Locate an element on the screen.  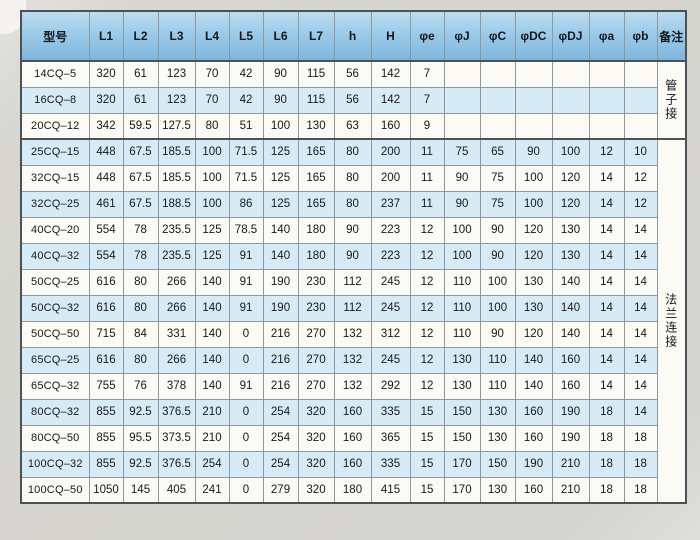
model-cell: 50CQ–32 is located at coordinates (55, 308).